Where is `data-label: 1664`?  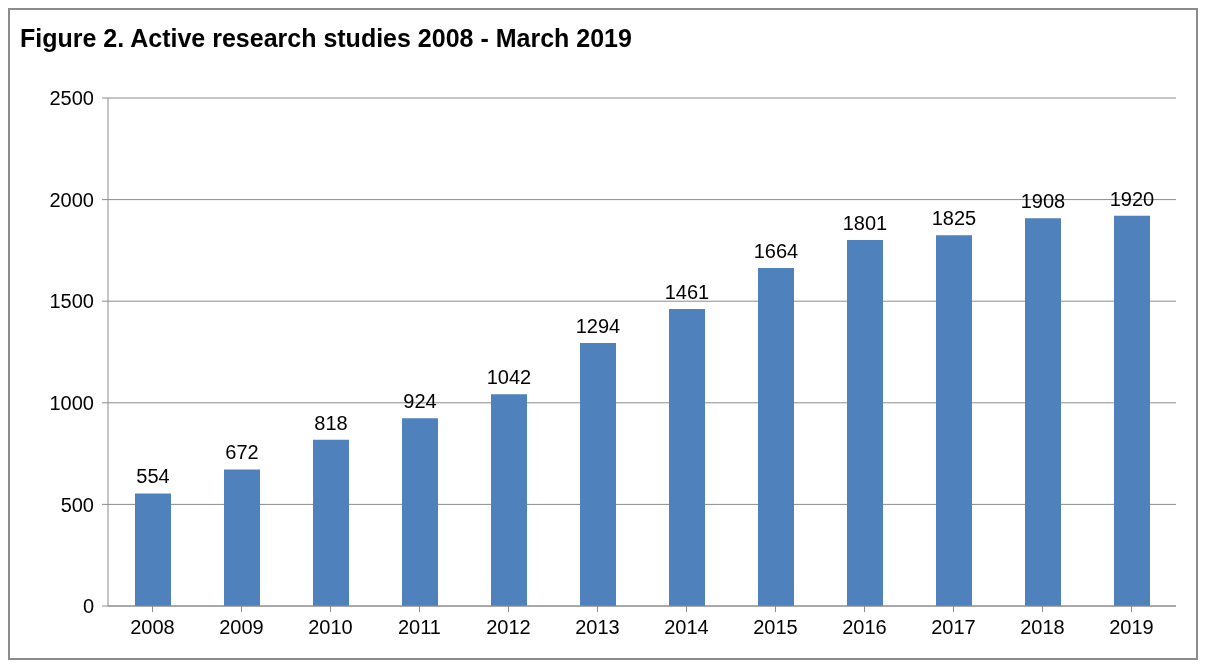 data-label: 1664 is located at coordinates (776, 250).